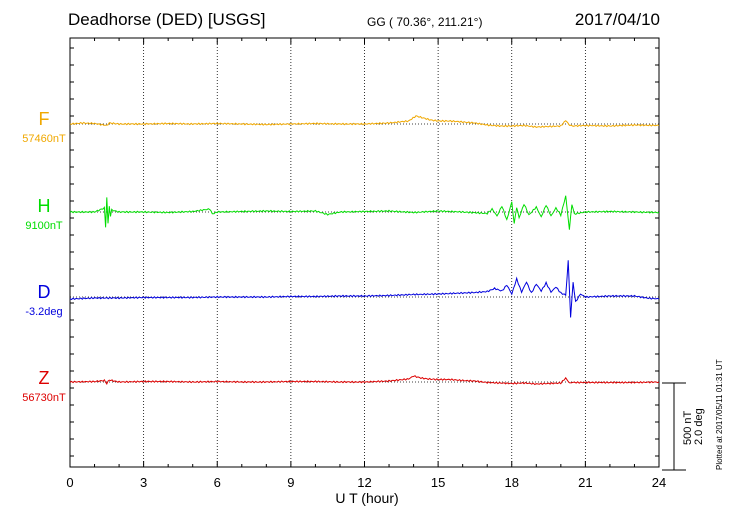 The width and height of the screenshot is (730, 520). Describe the element at coordinates (699, 426) in the screenshot. I see `scale-bar-deg: 2.0 deg` at that location.